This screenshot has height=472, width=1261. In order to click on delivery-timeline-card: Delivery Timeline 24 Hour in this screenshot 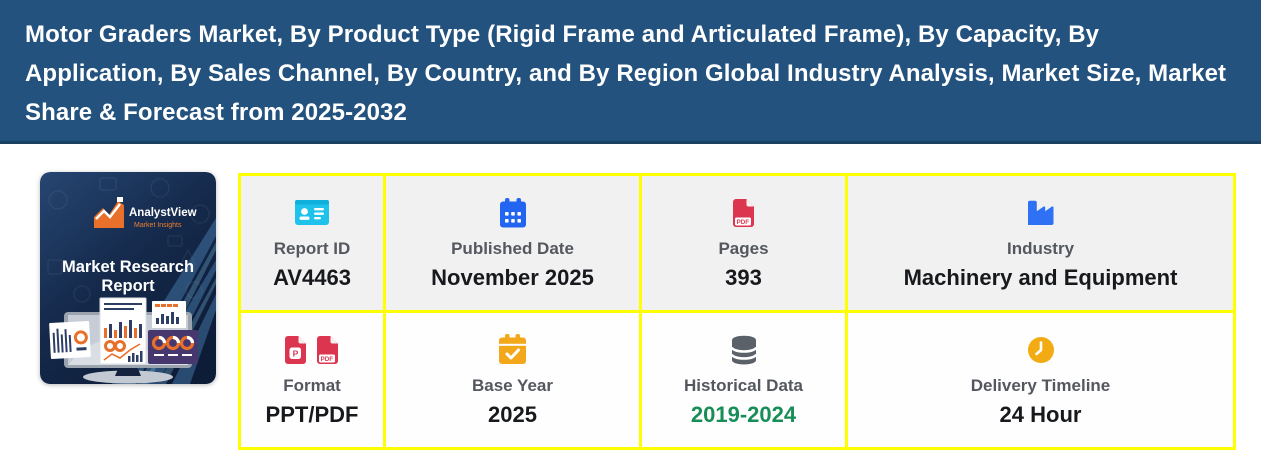, I will do `click(1040, 380)`.